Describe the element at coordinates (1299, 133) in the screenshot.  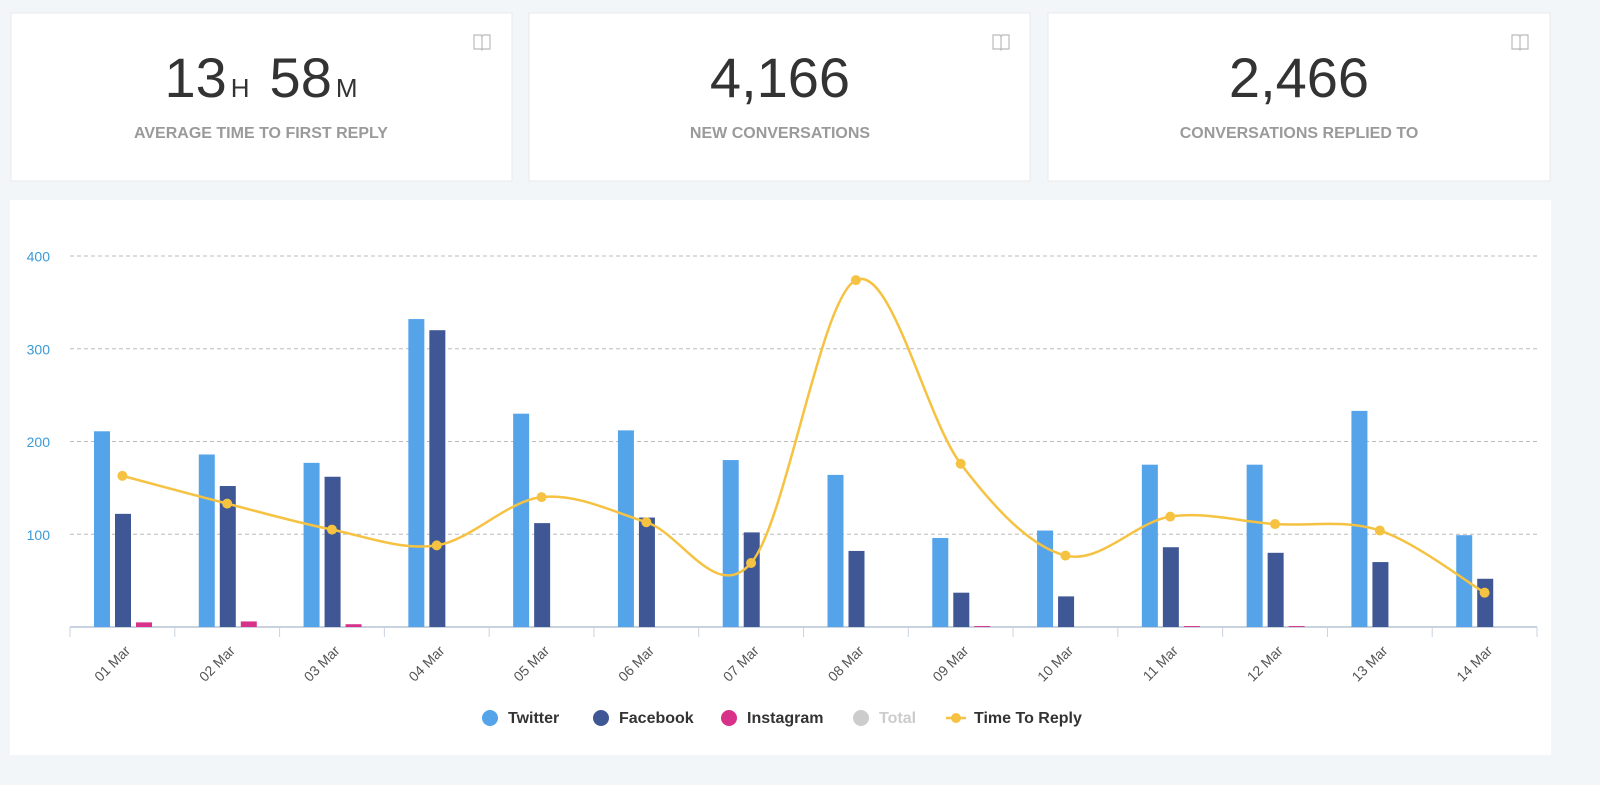
I see `kpi-label: CONVERSATIONS REPLIED TO` at that location.